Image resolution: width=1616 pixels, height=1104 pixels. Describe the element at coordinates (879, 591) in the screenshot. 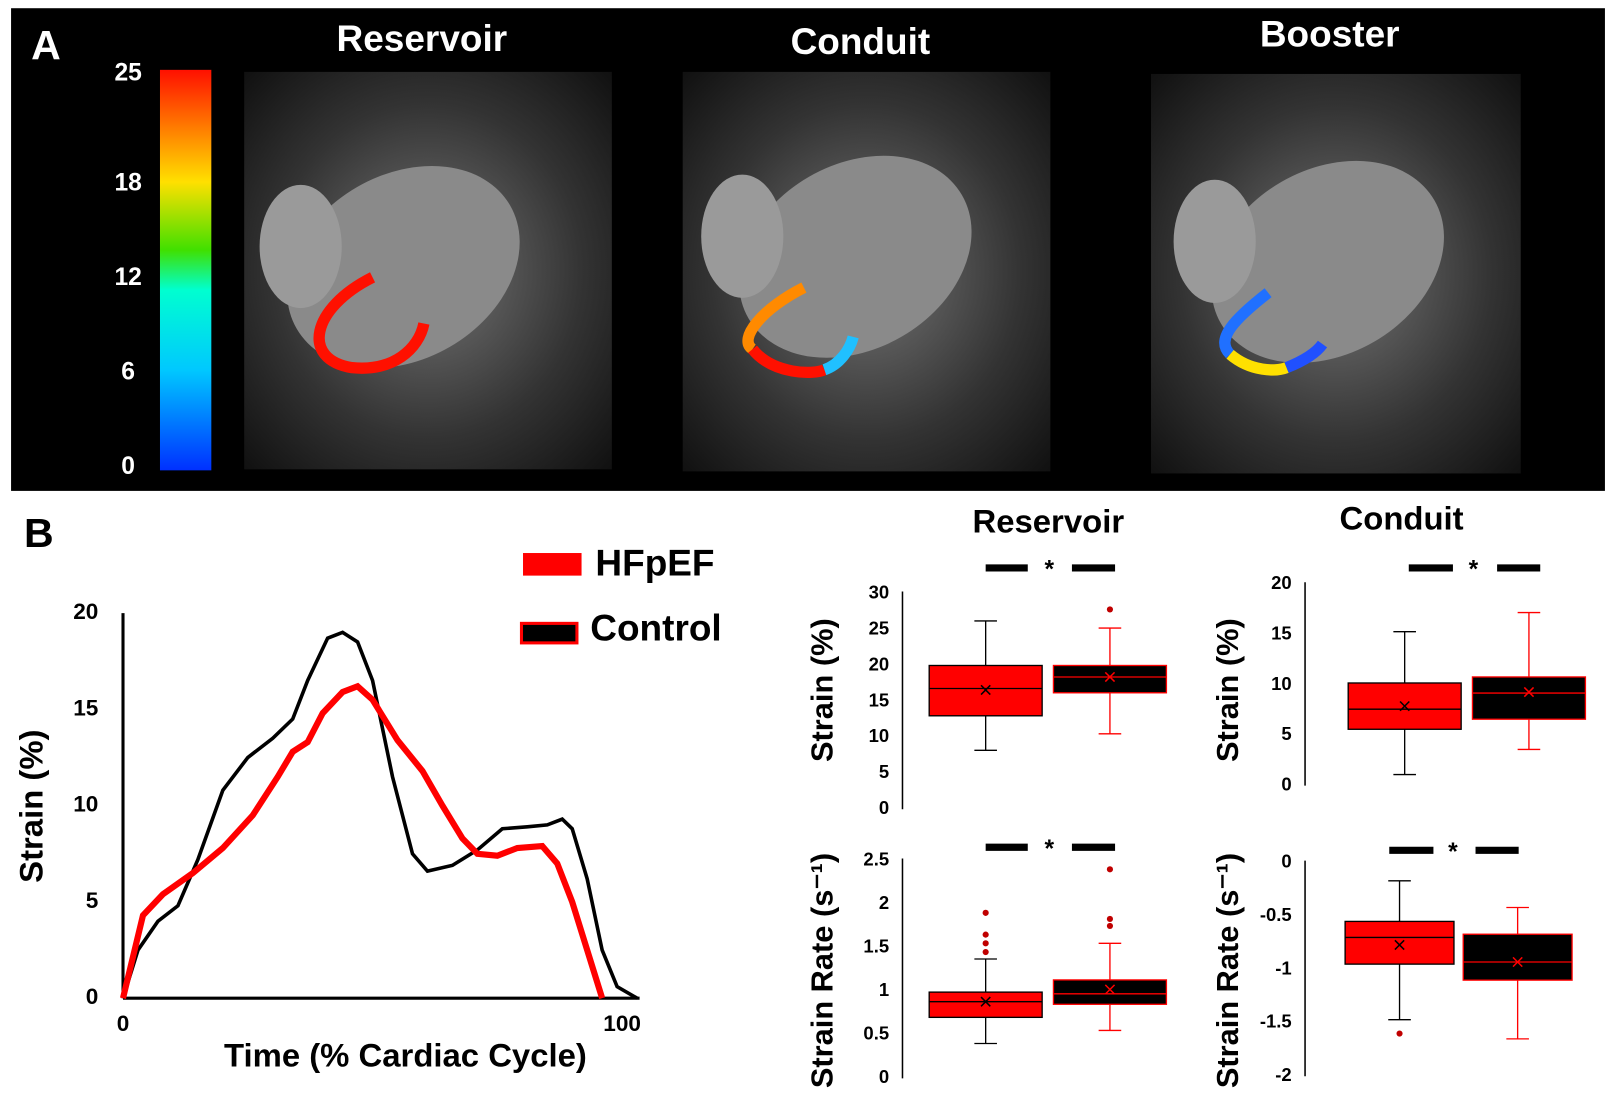

I see `y-tick-label: 30` at that location.